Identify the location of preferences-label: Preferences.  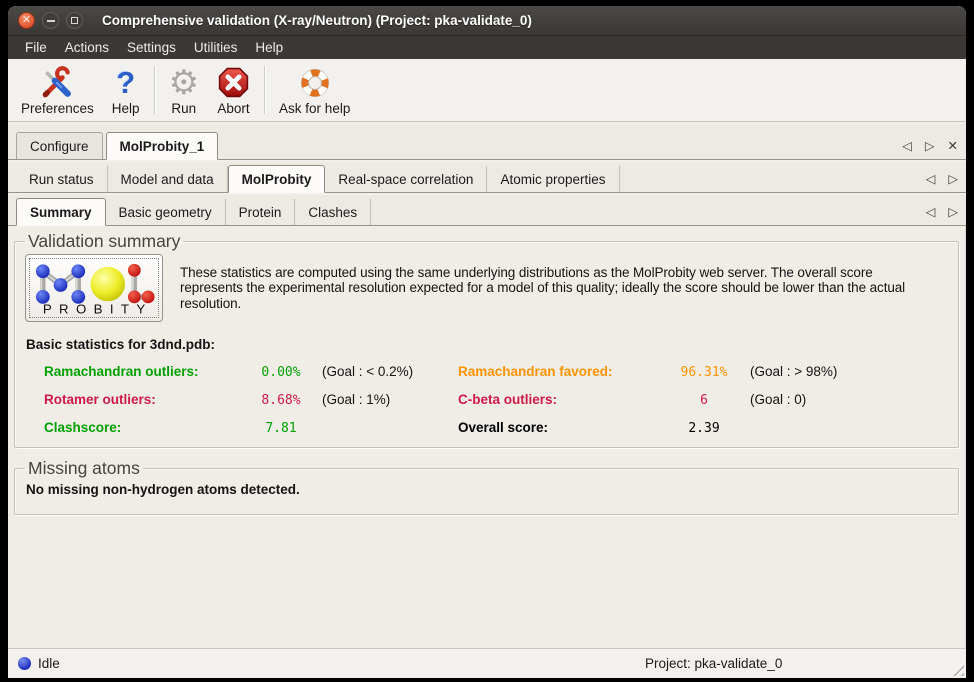
(57, 108).